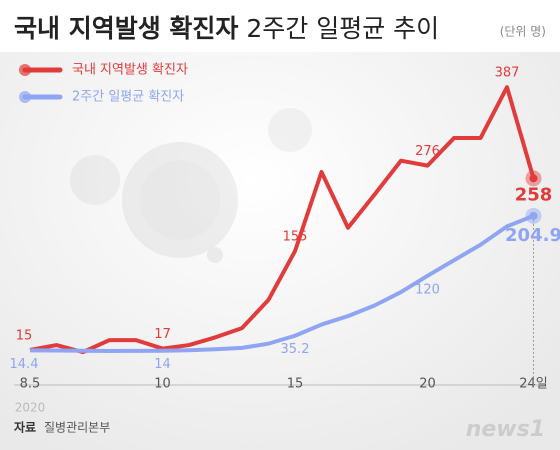  I want to click on title-bar, so click(280, 26).